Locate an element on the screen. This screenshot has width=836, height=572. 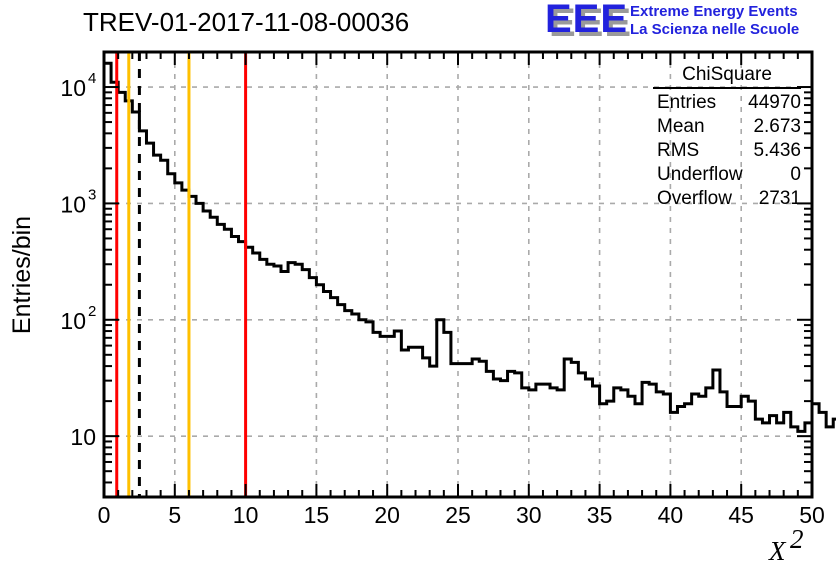
stats-row-label: RMS is located at coordinates (678, 150).